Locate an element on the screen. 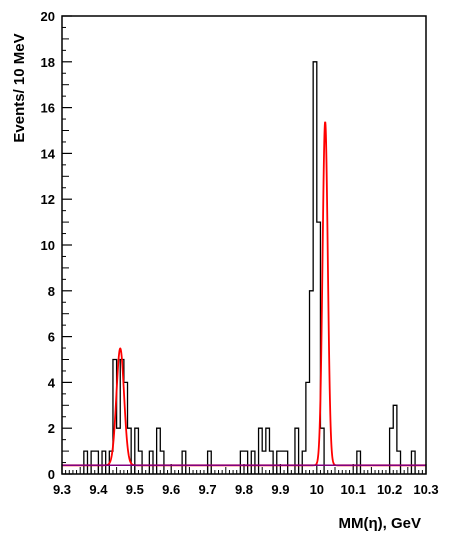  x-tick-label: 9.8 is located at coordinates (244, 489).